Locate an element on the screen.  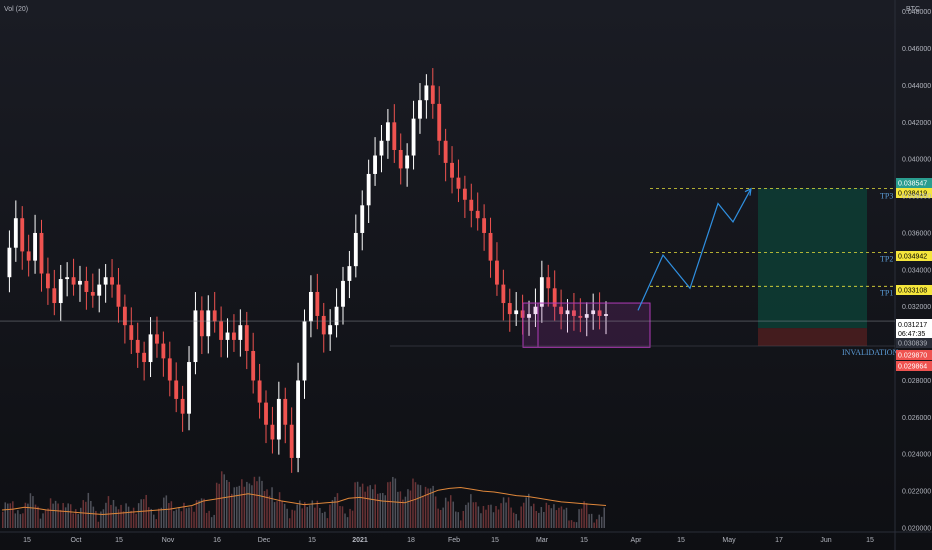
price-tag-label: 0.038419 is located at coordinates (912, 194).